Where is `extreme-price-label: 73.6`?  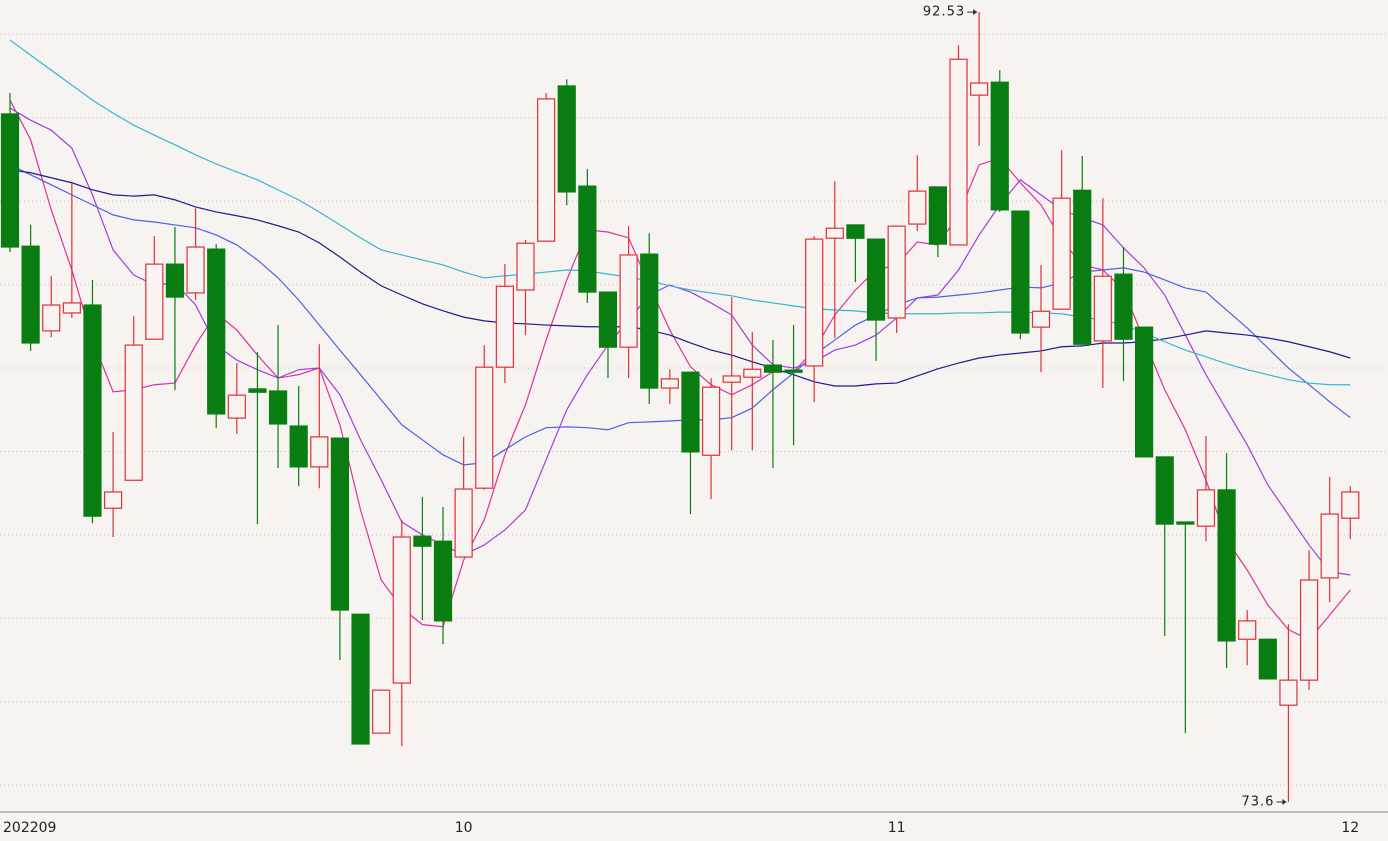
extreme-price-label: 73.6 is located at coordinates (1257, 801).